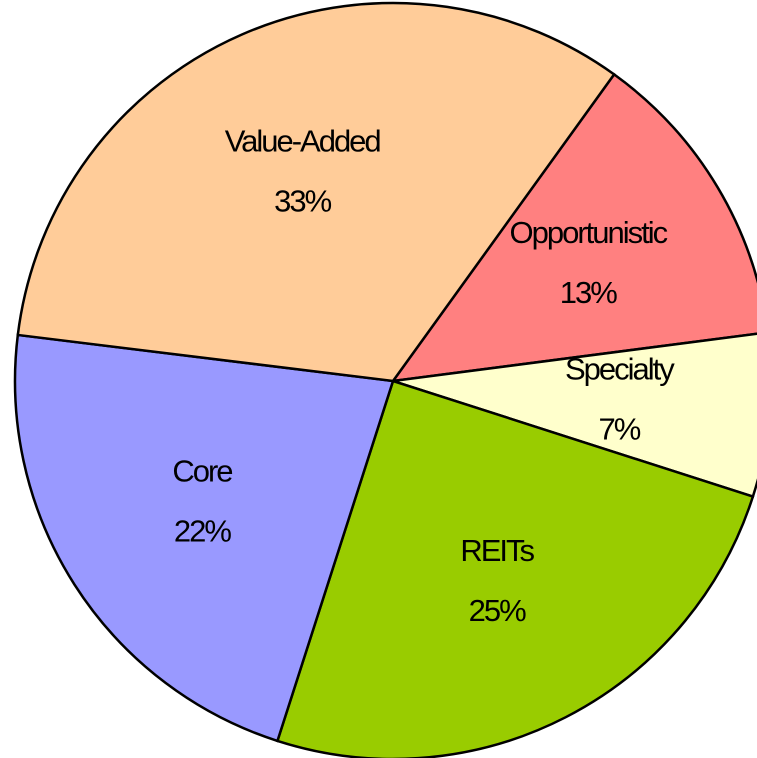  Describe the element at coordinates (574, 415) in the screenshot. I see `pie-slice` at that location.